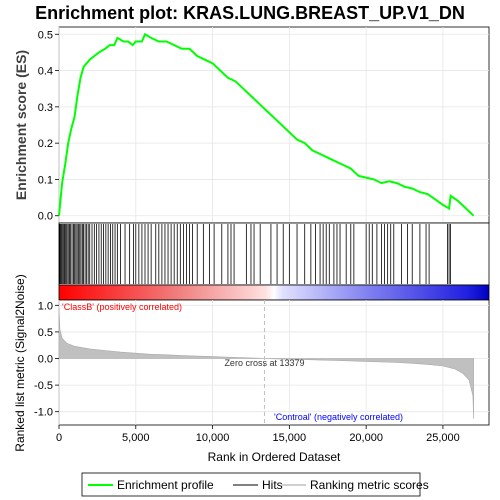 The height and width of the screenshot is (500, 500). I want to click on x-tick-label: 5,000, so click(136, 438).